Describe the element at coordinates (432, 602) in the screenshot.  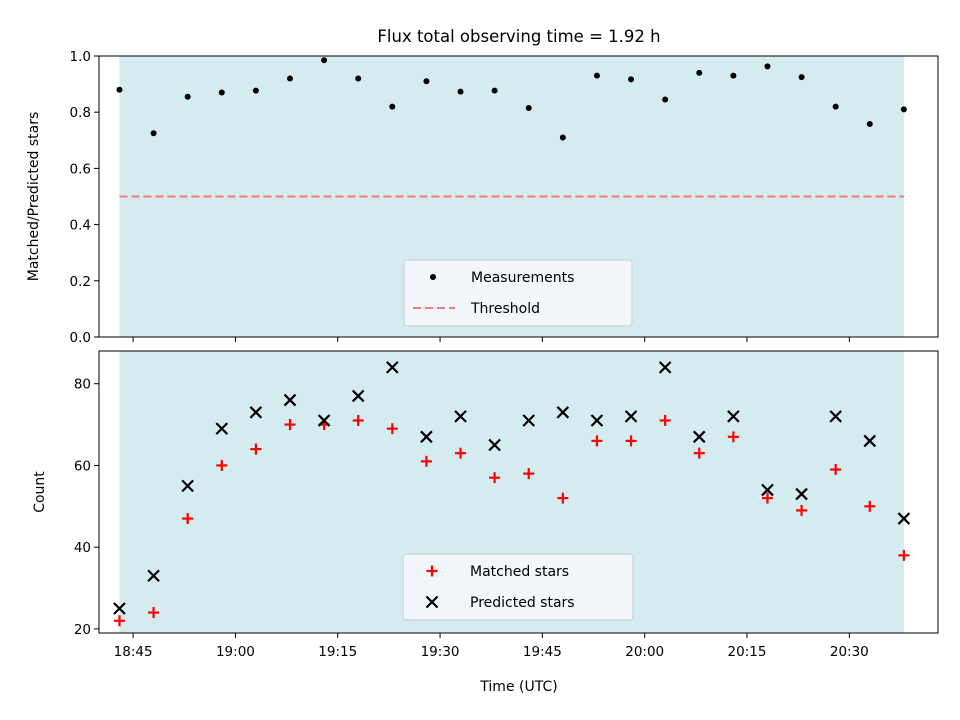
I see `legend-swatch-b` at that location.